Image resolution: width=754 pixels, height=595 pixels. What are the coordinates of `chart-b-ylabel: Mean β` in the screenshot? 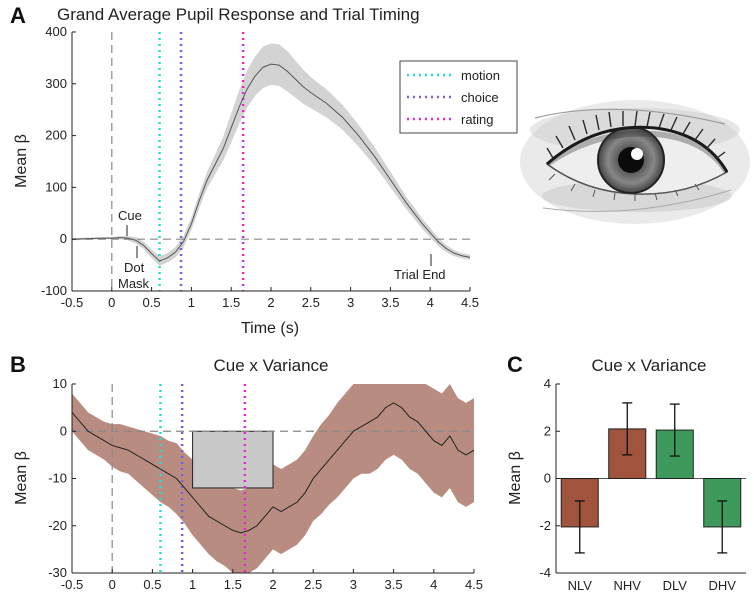 It's located at (21, 478).